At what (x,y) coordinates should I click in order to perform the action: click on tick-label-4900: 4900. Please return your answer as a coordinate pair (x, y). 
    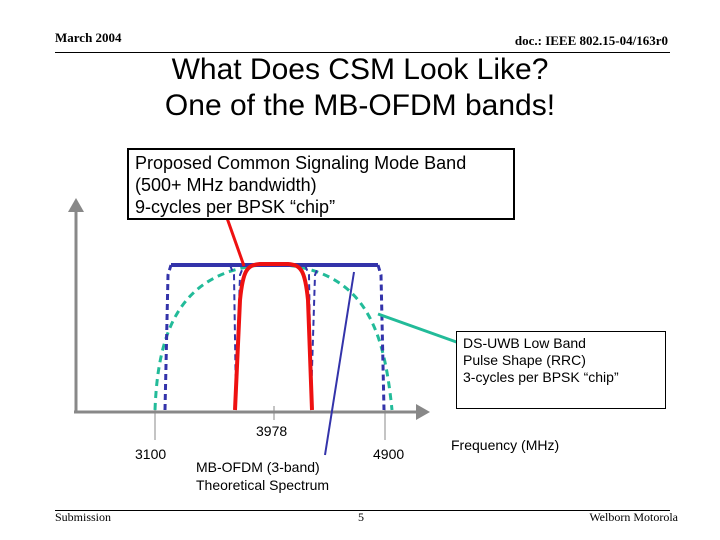
    Looking at the image, I should click on (389, 454).